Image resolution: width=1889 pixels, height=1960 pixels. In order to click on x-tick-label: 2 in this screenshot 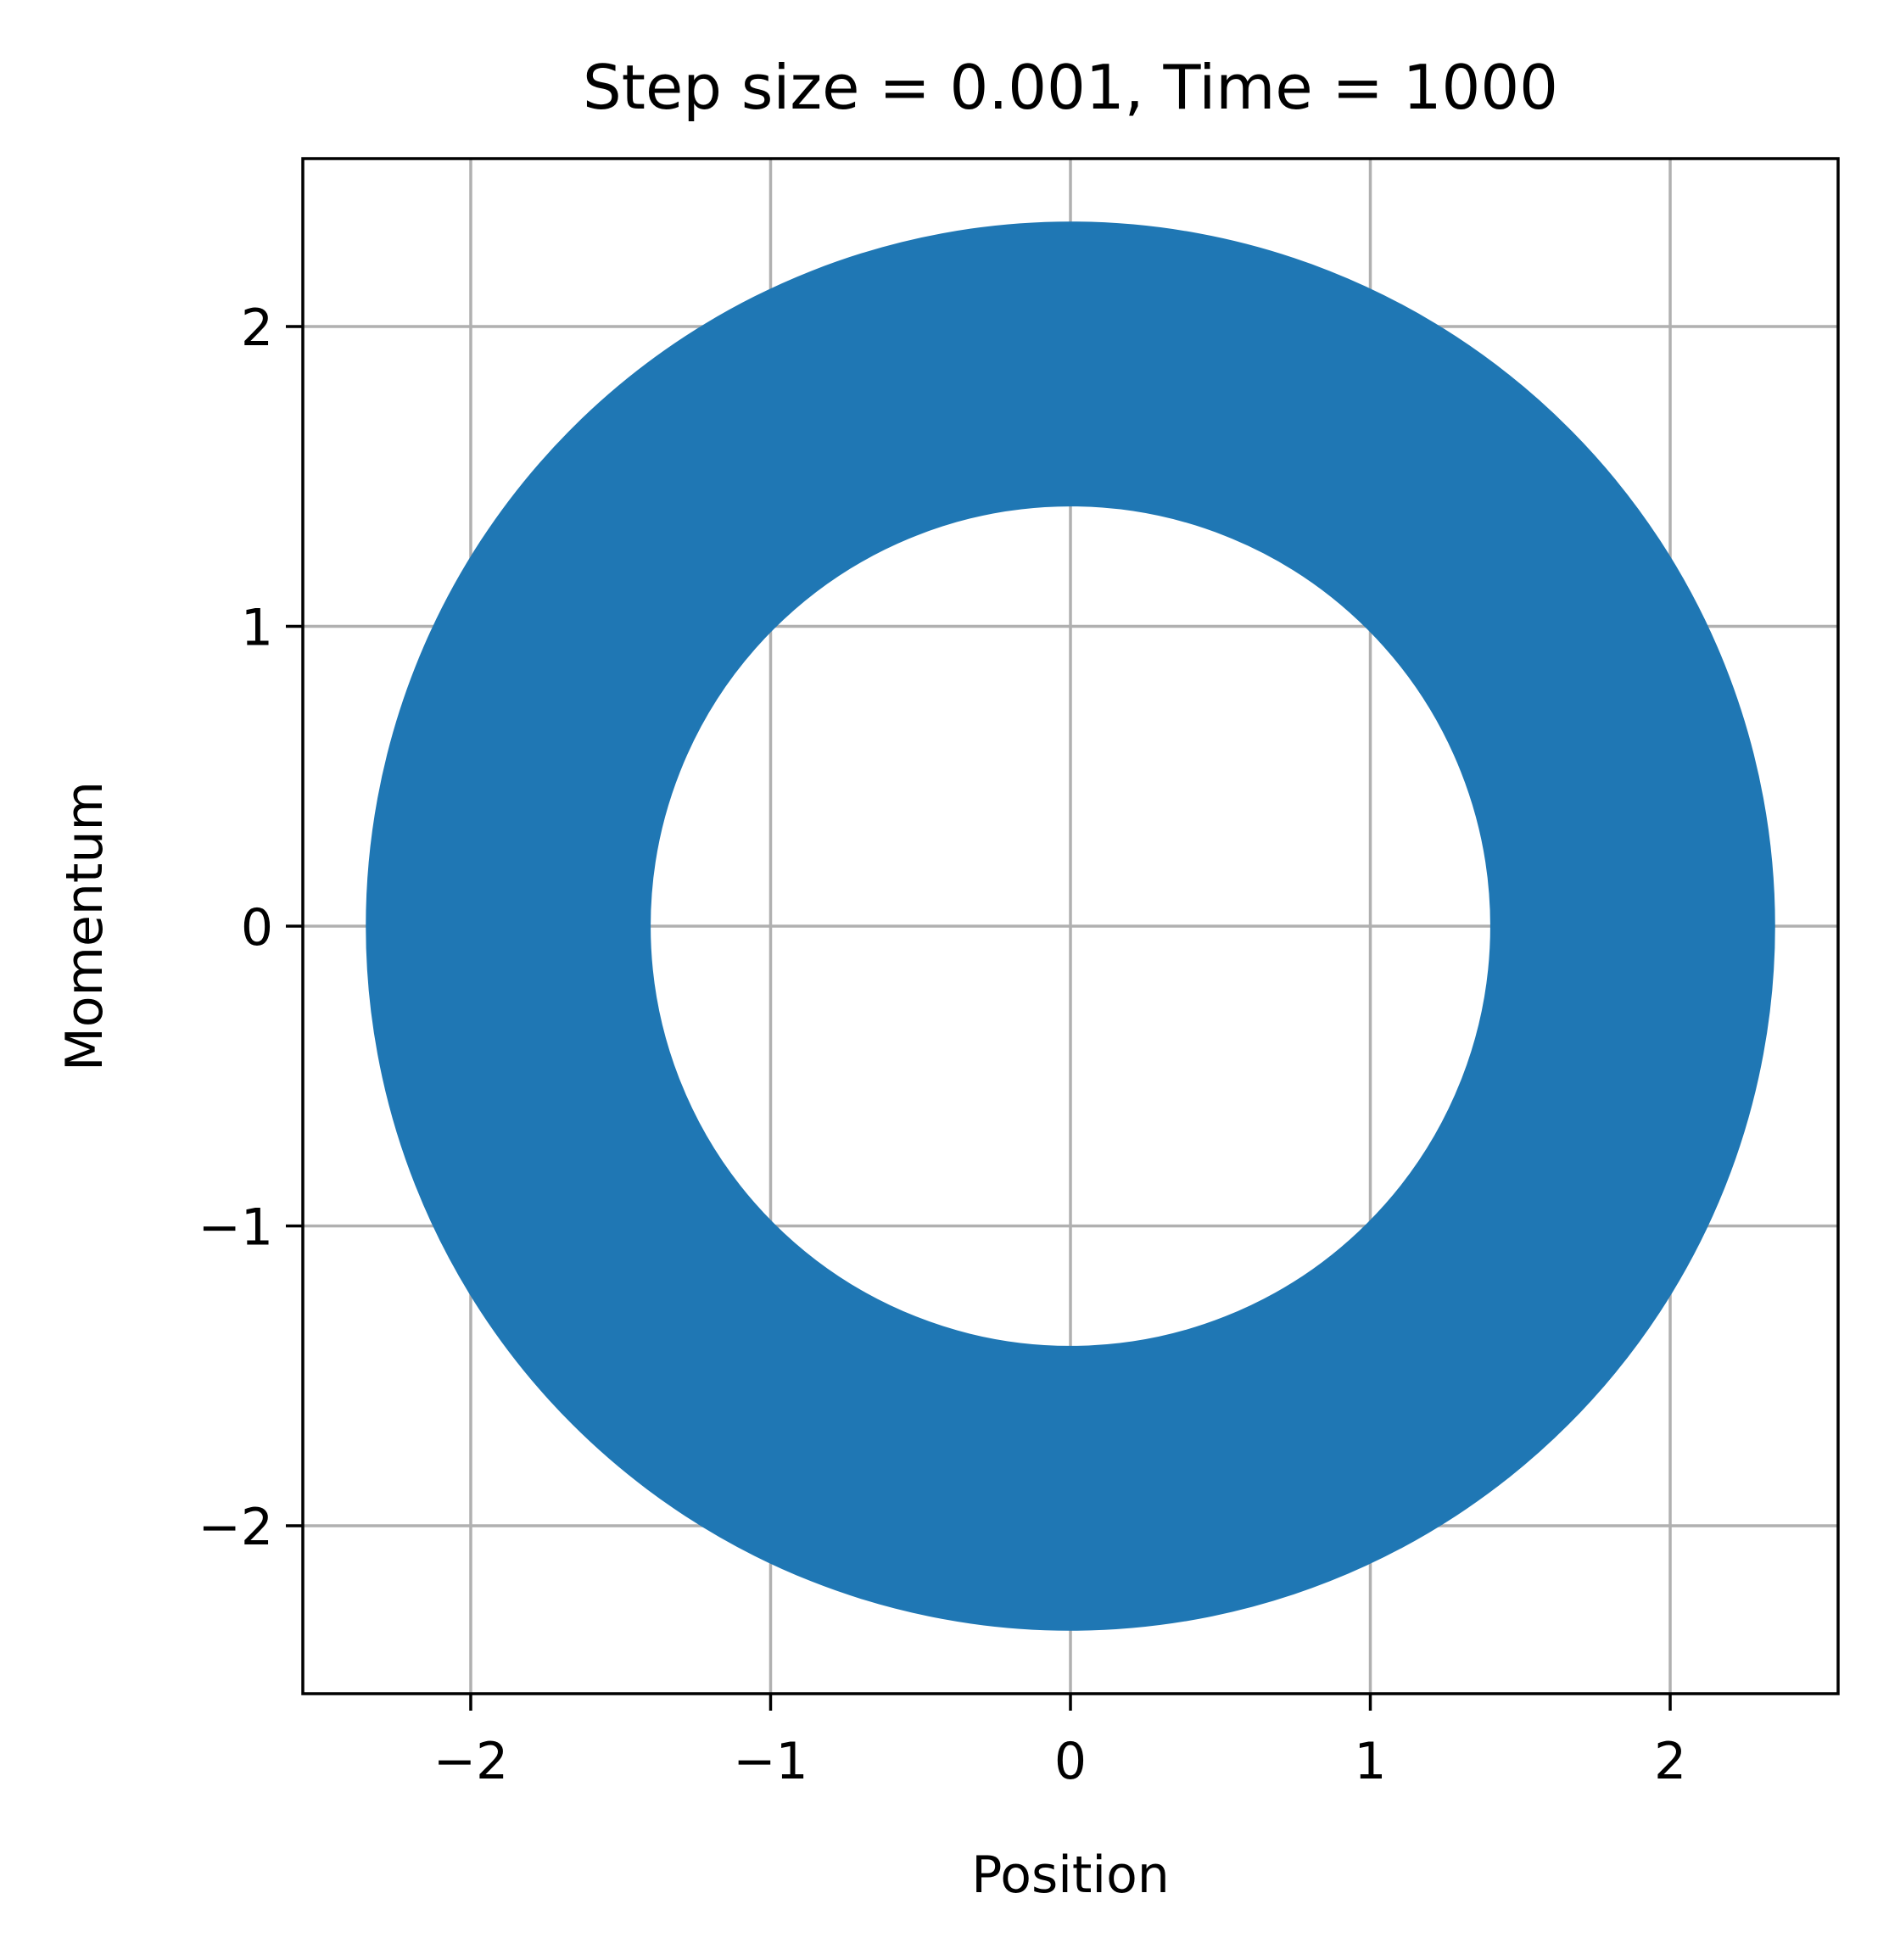, I will do `click(1670, 1761)`.